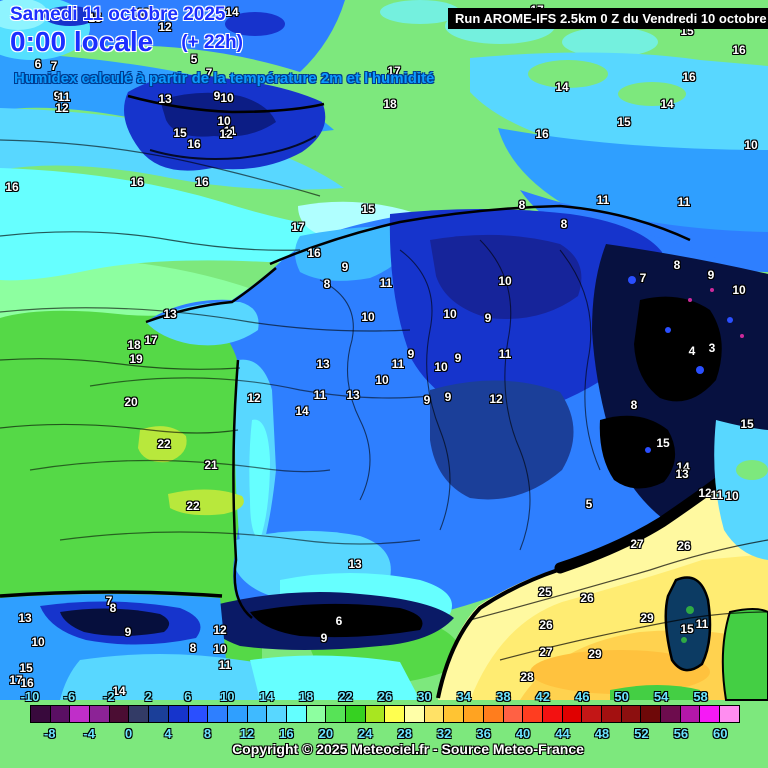  What do you see at coordinates (118, 14) in the screenshot?
I see `forecast-date: Samedi 11 octobre 2025` at bounding box center [118, 14].